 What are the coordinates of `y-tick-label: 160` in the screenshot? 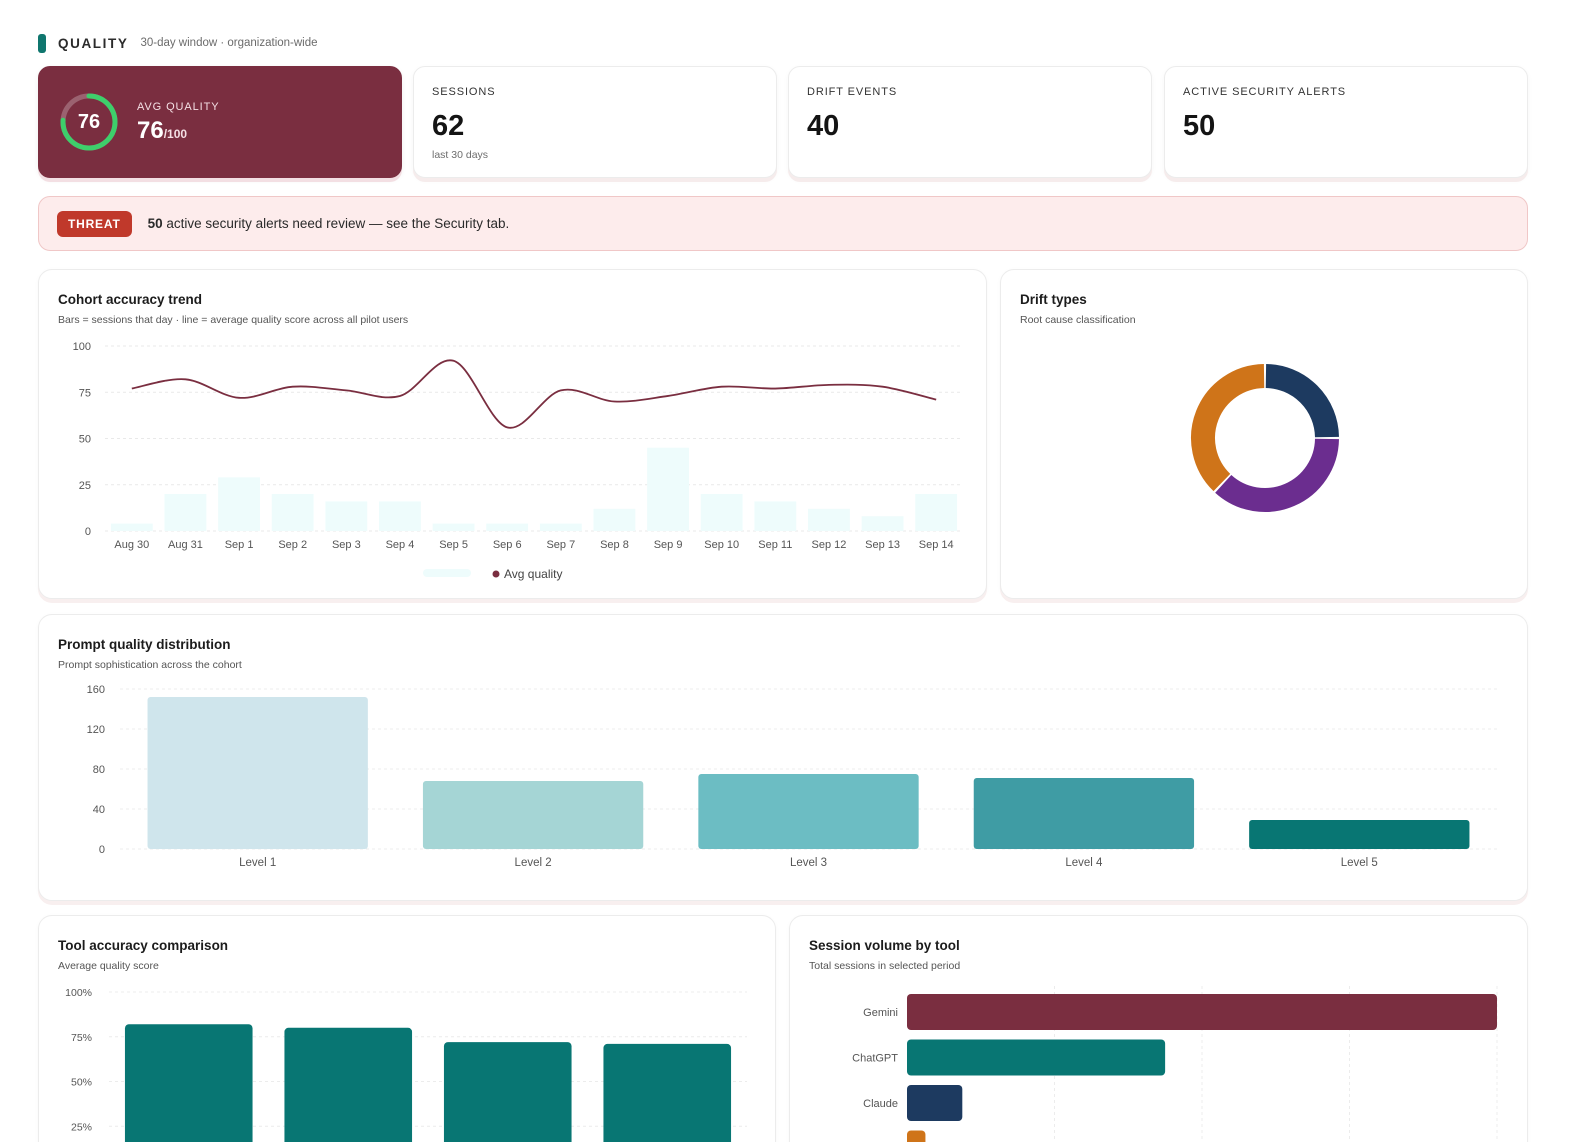 It's located at (96, 690).